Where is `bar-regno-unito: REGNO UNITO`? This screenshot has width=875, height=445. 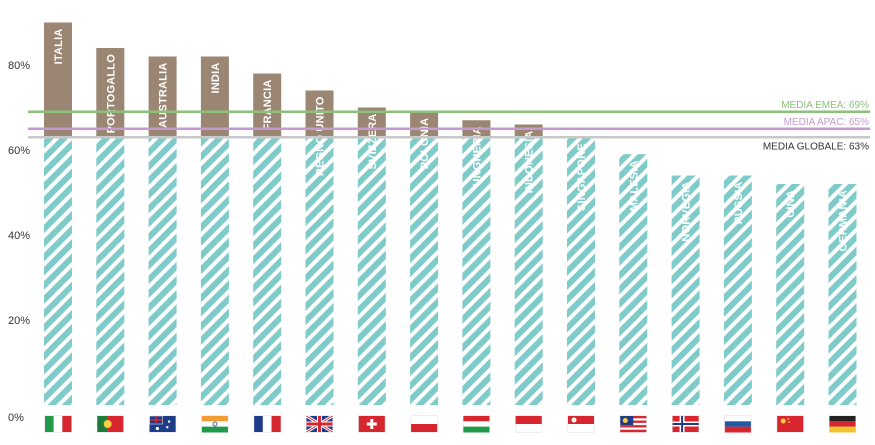
bar-regno-unito: REGNO UNITO is located at coordinates (319, 247).